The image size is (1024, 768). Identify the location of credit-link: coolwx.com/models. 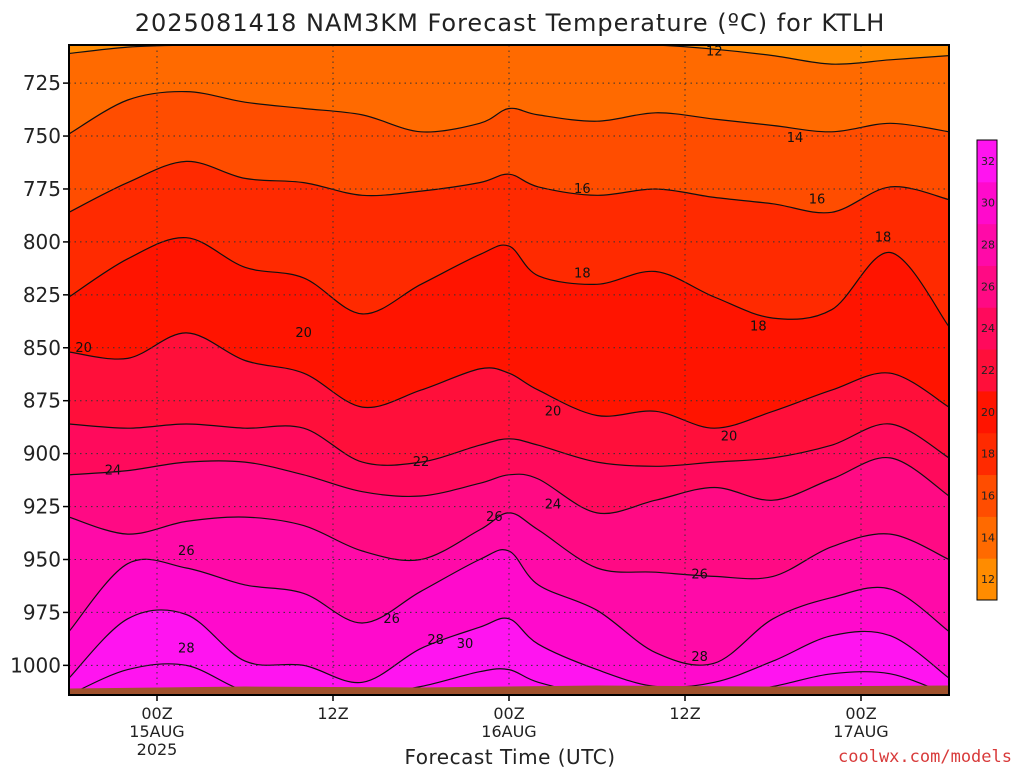
(925, 757).